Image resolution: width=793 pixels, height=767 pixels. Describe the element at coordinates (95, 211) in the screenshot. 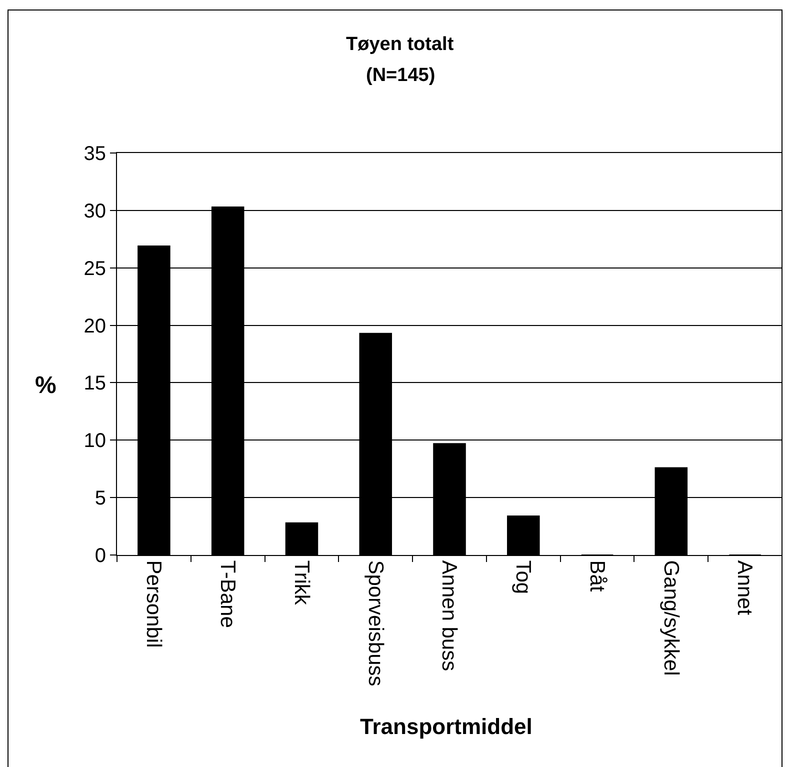

I see `y-tick-label: 30` at that location.